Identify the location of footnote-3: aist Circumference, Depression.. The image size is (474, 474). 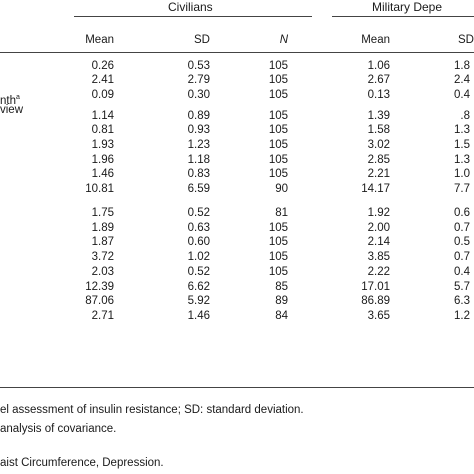
(82, 463).